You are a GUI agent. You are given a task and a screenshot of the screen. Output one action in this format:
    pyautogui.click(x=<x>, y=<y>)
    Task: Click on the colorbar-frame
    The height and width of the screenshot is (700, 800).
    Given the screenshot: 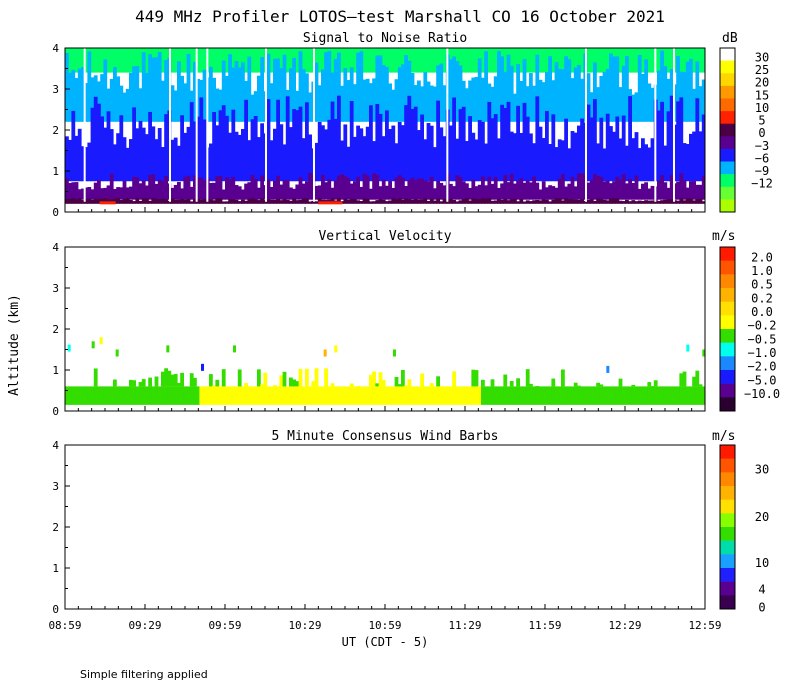 What is the action you would take?
    pyautogui.click(x=727, y=527)
    